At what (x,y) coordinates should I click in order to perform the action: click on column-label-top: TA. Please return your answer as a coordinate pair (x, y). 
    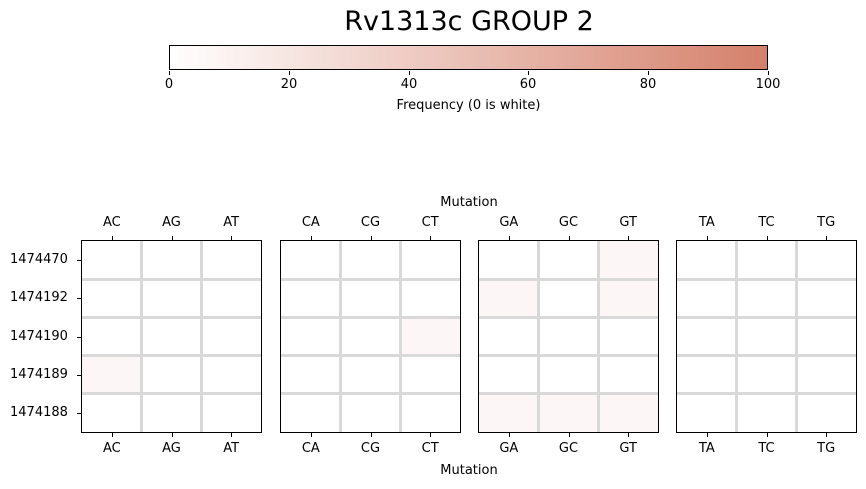
    Looking at the image, I should click on (706, 222).